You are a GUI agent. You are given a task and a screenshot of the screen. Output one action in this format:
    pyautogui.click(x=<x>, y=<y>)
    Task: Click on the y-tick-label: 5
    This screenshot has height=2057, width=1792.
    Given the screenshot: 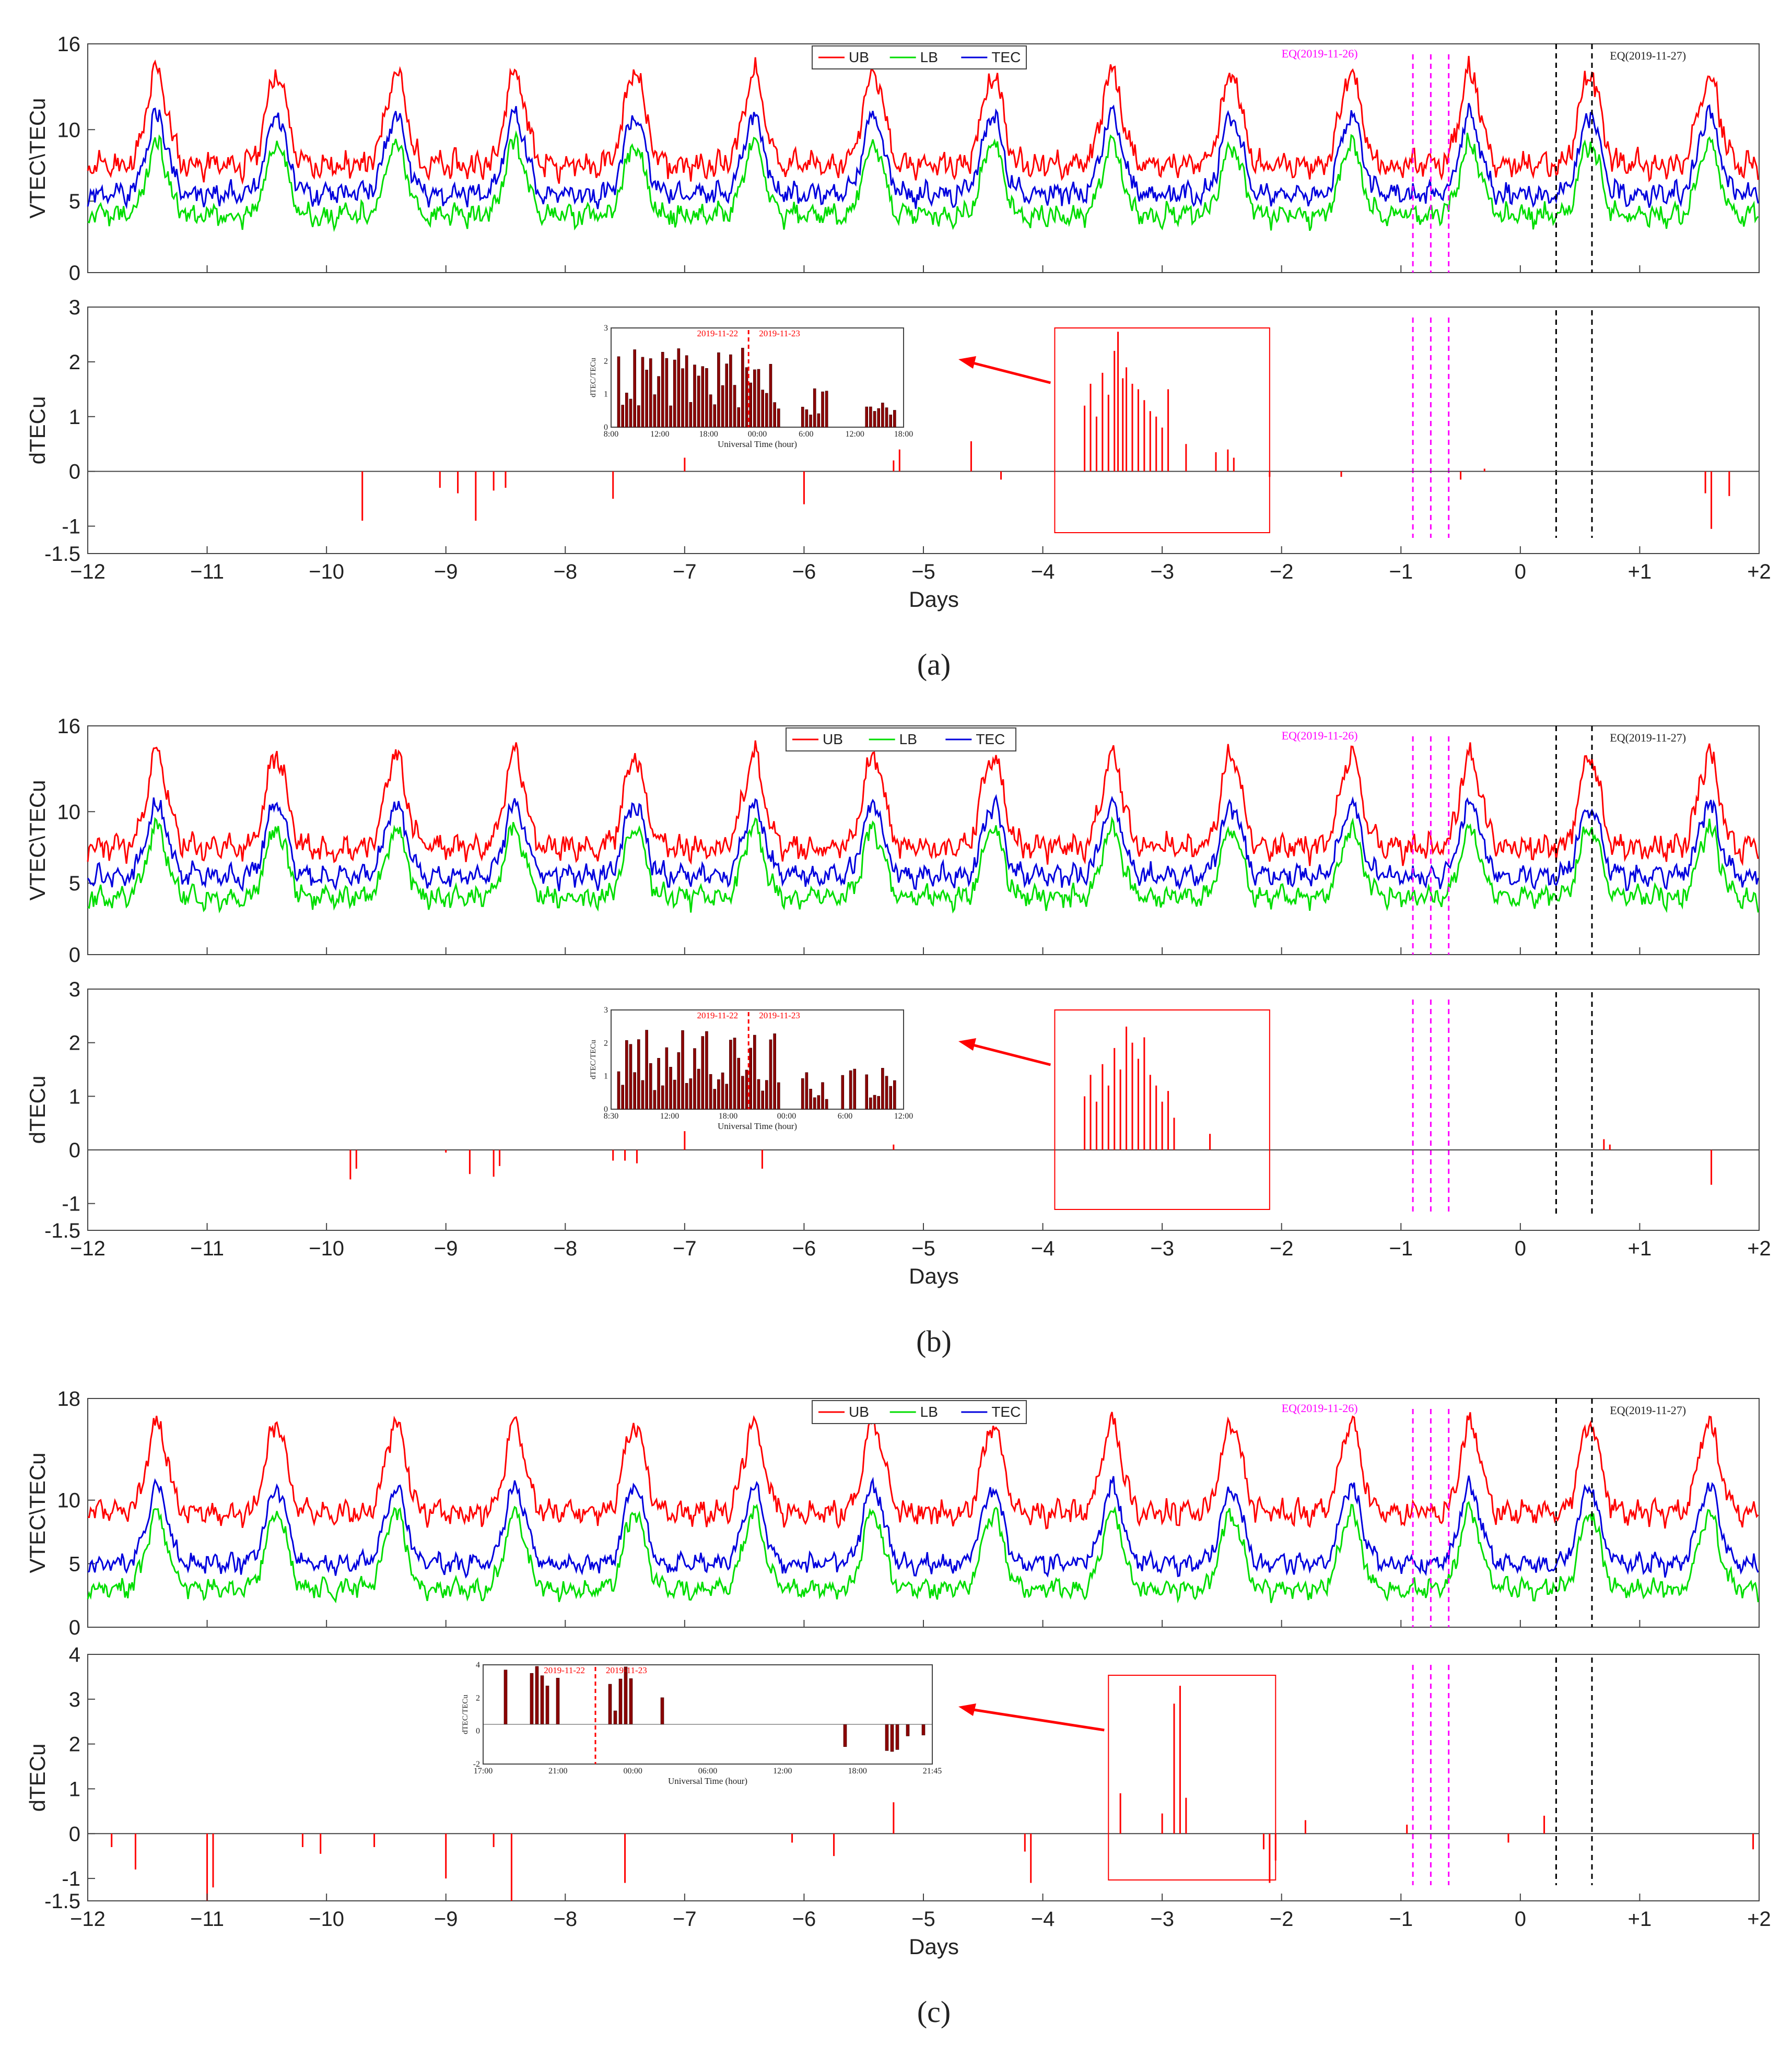 What is the action you would take?
    pyautogui.click(x=75, y=883)
    